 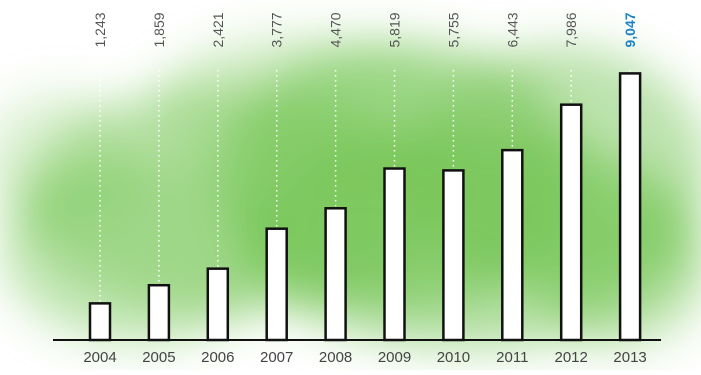 What do you see at coordinates (277, 29) in the screenshot?
I see `value-label: 3,777` at bounding box center [277, 29].